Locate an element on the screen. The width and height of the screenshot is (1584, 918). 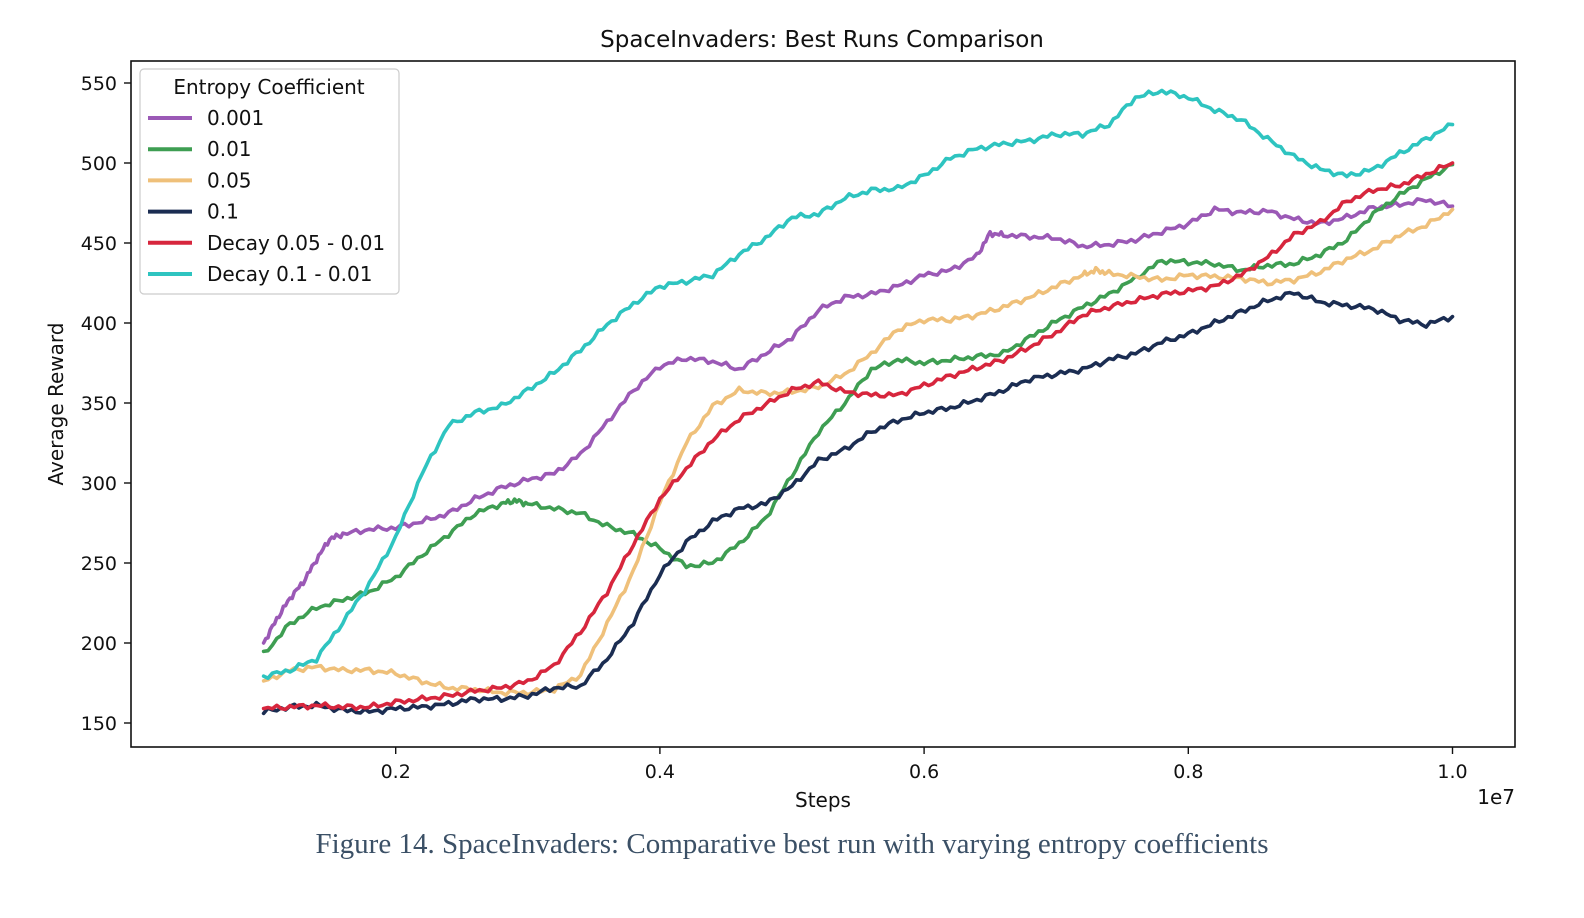
x-axis-label: Steps is located at coordinates (823, 800).